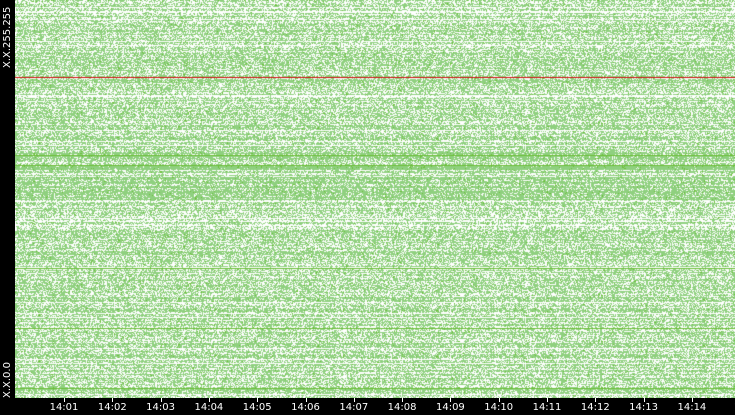 The image size is (735, 415). I want to click on x-tick-label: 14, so click(734, 407).